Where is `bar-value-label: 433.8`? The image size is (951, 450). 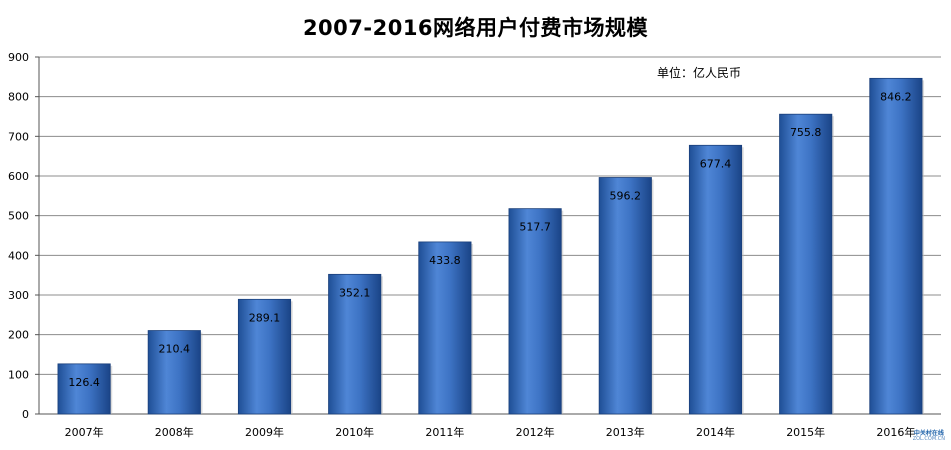
bar-value-label: 433.8 is located at coordinates (445, 260).